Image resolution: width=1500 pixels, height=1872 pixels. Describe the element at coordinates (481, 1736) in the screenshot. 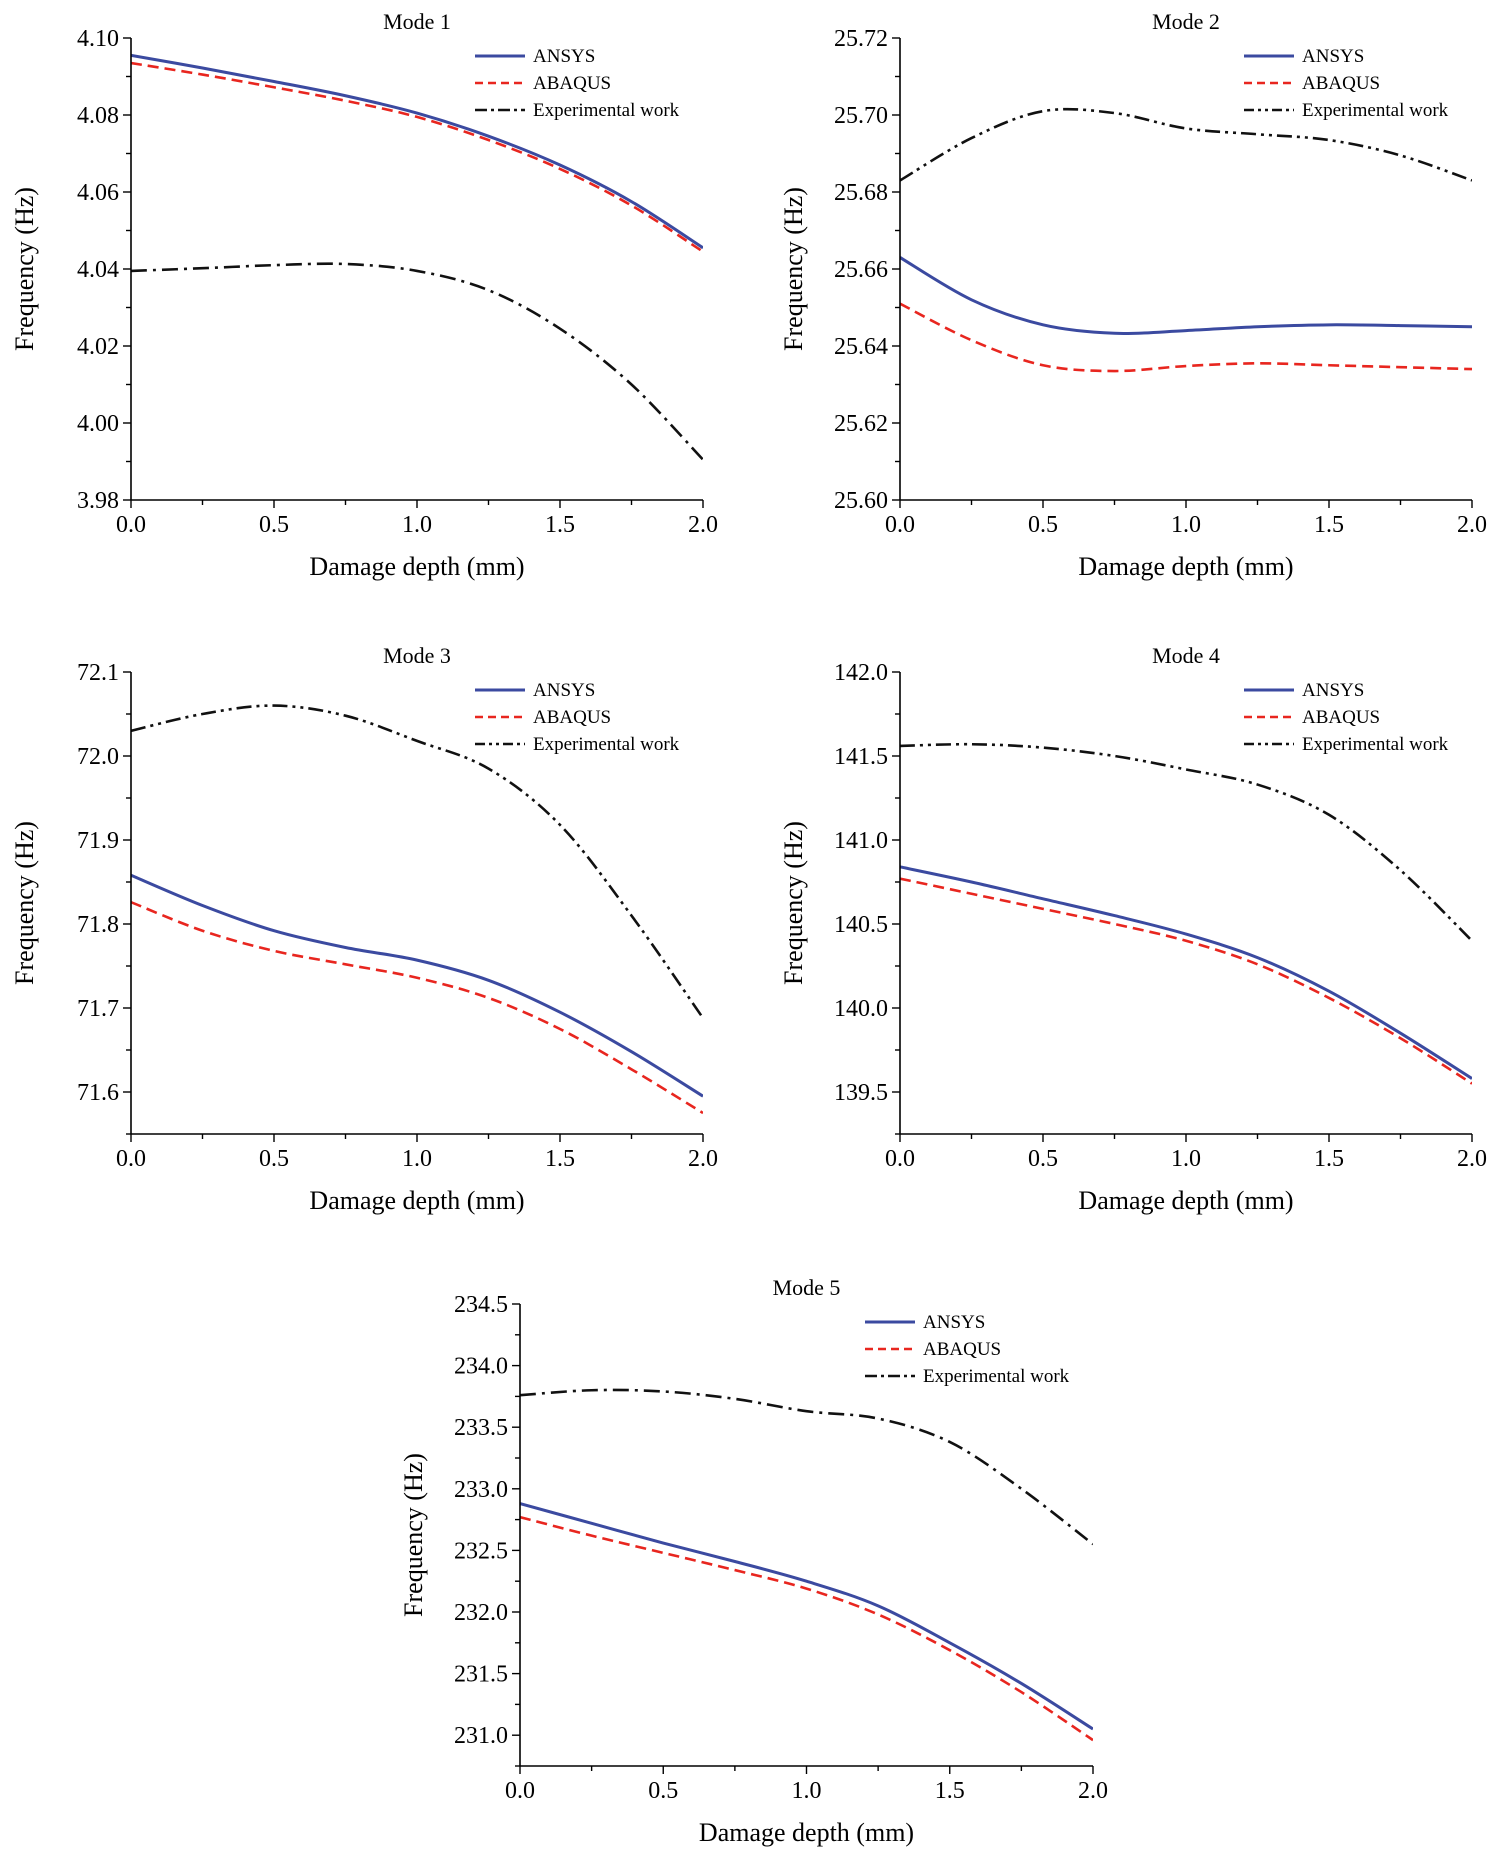

I see `y-tick-label: 231.0` at that location.